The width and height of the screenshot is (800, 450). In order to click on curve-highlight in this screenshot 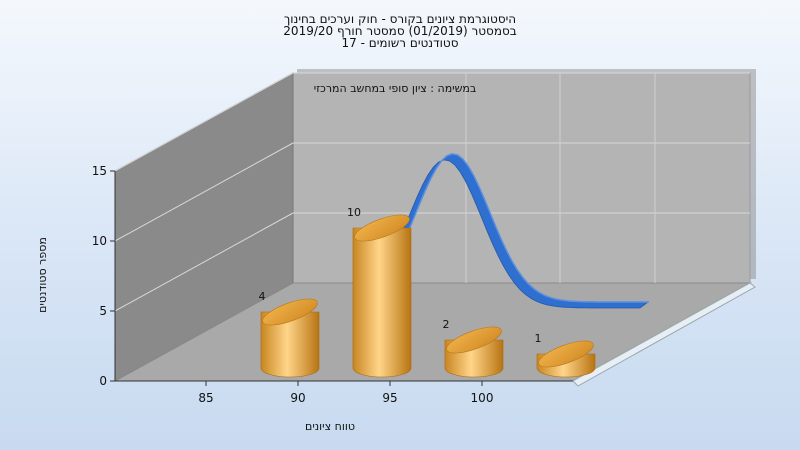, I will do `click(512, 228)`.